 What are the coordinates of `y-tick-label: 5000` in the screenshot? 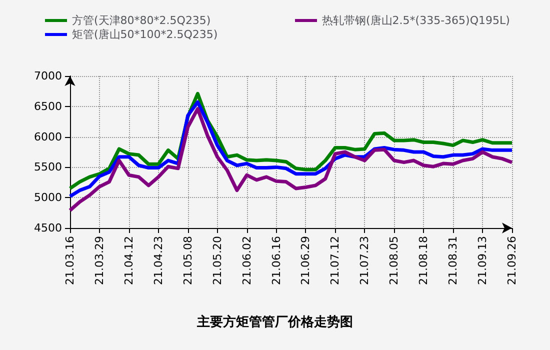 It's located at (48, 197).